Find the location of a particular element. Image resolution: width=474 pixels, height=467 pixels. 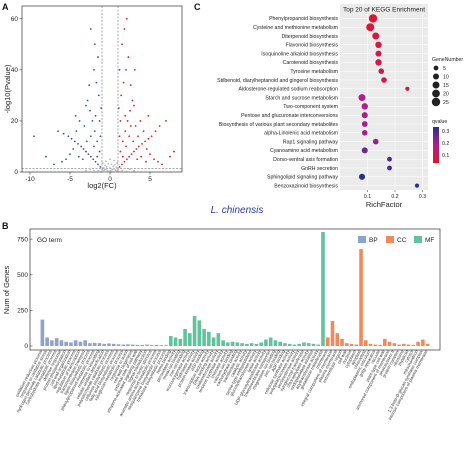

kegg-pathway-label: Benzoxazinoid biosynthesis is located at coordinates (306, 186).